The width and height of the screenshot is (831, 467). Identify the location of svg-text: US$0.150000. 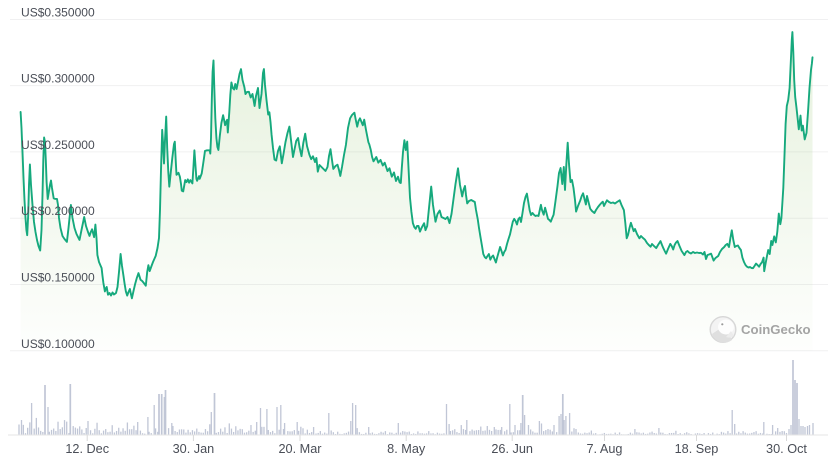
(58, 278).